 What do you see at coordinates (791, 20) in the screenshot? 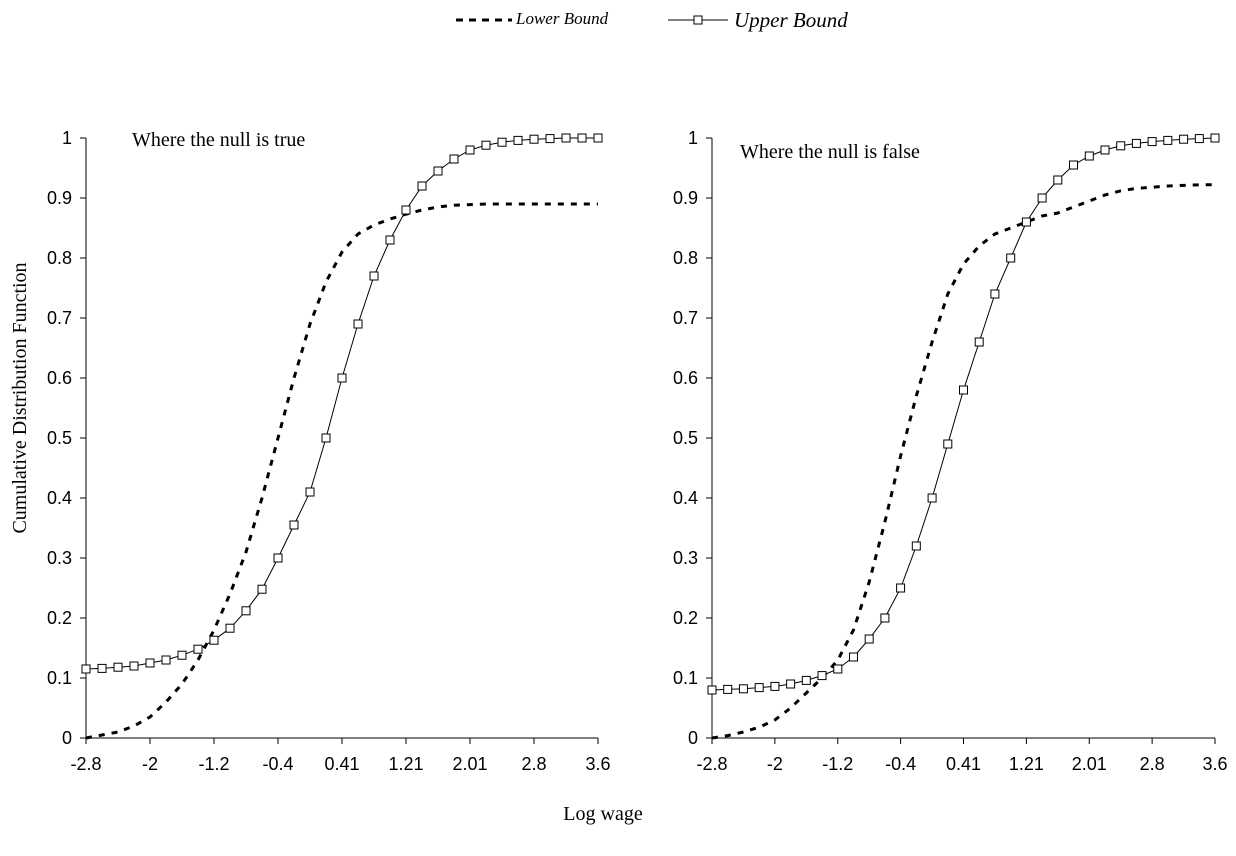
I see `legend-upper-label: Upper Bound` at bounding box center [791, 20].